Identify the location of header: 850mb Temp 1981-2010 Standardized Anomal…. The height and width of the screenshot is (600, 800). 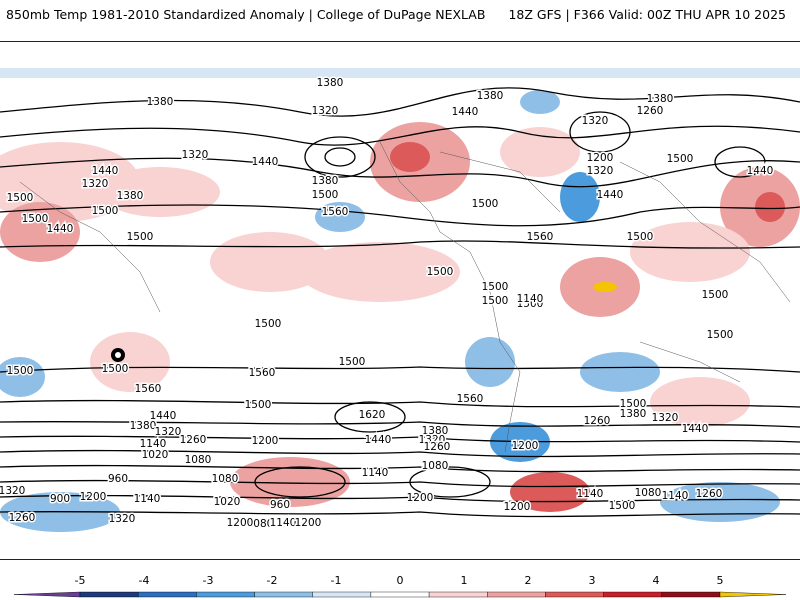
(400, 17).